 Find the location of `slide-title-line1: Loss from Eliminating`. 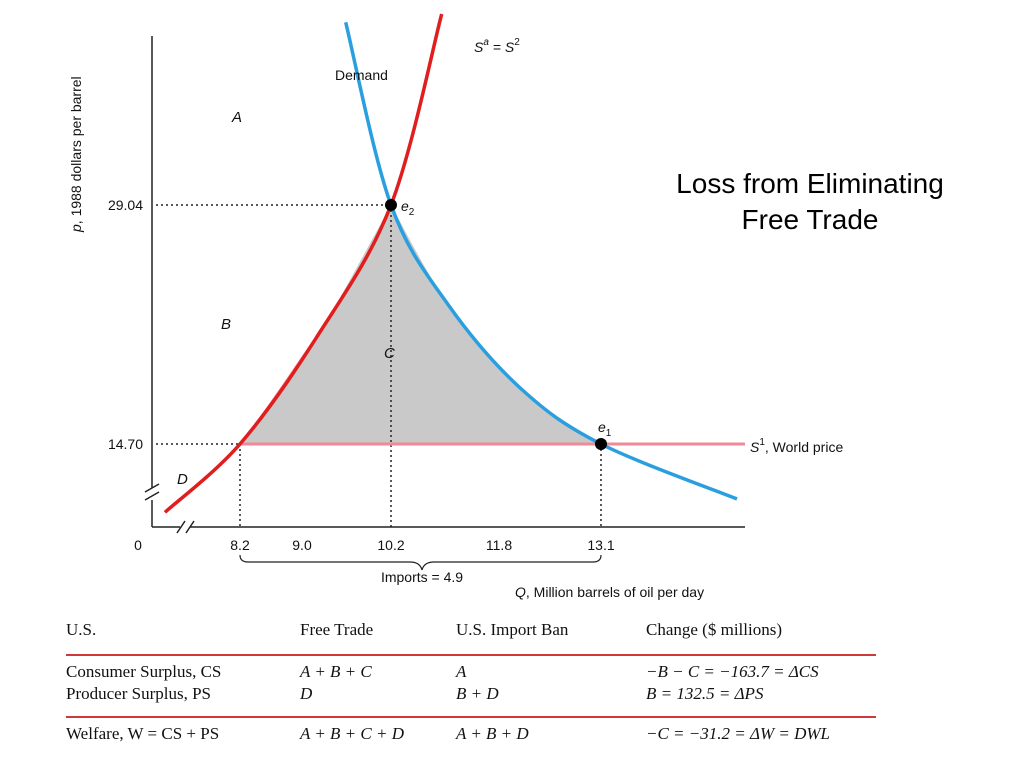

slide-title-line1: Loss from Eliminating is located at coordinates (810, 183).